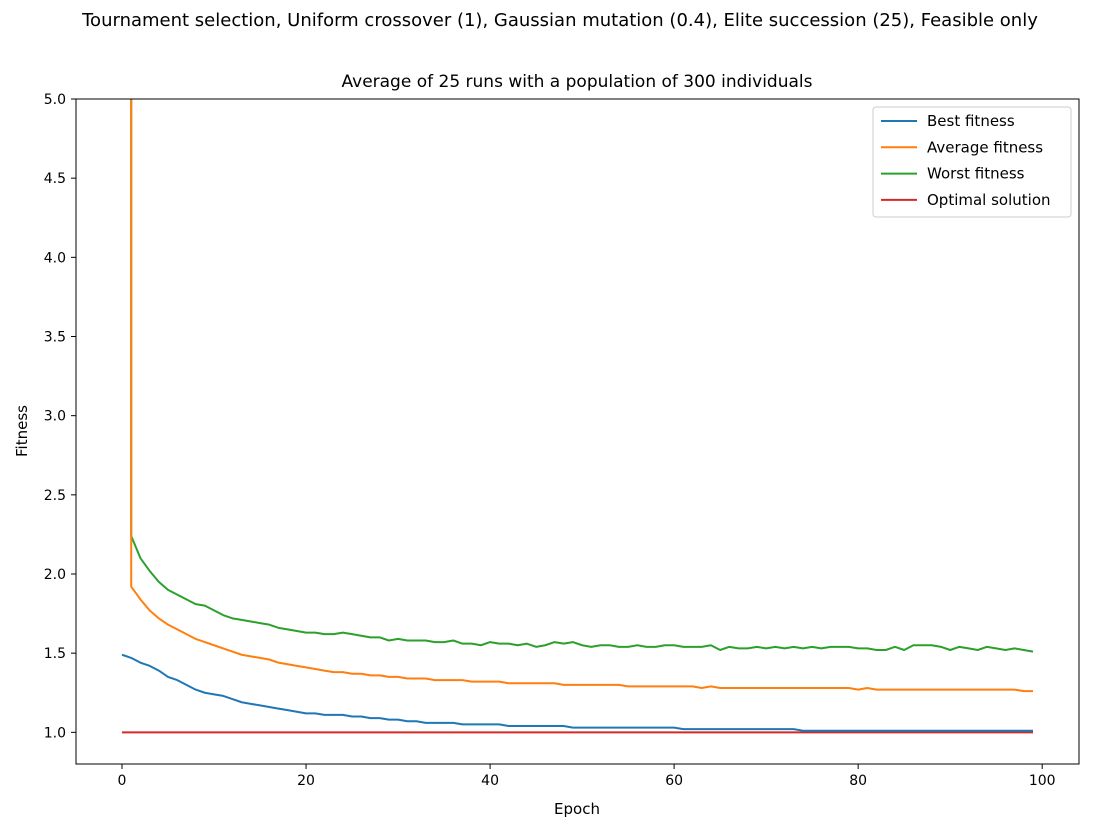 This screenshot has height=830, width=1105. I want to click on x-tick-label: 20, so click(306, 781).